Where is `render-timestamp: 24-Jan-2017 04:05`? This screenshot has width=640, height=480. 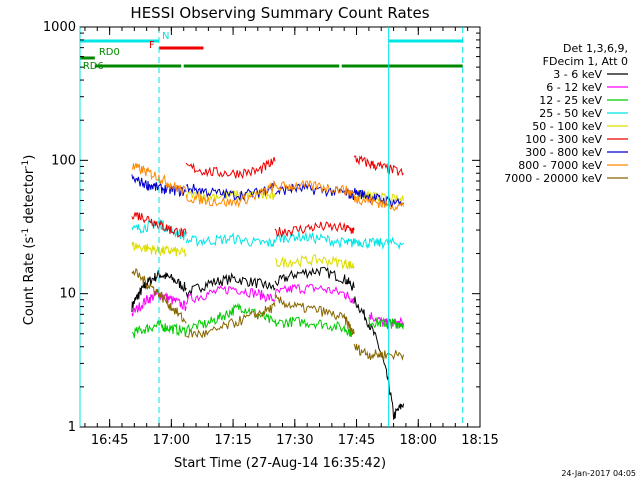 render-timestamp: 24-Jan-2017 04:05 is located at coordinates (598, 473).